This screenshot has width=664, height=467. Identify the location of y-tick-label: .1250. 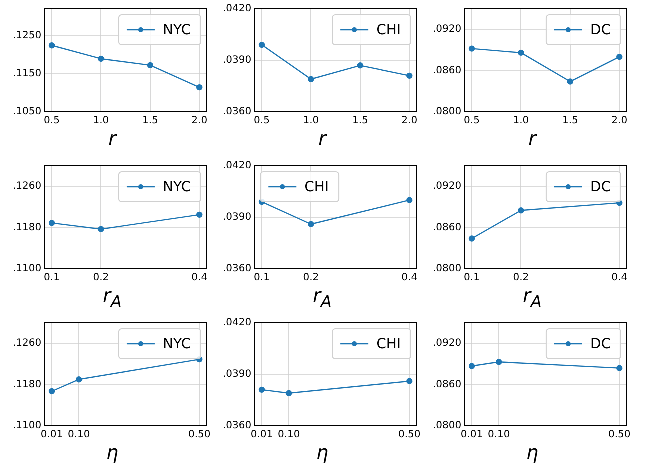
(27, 36).